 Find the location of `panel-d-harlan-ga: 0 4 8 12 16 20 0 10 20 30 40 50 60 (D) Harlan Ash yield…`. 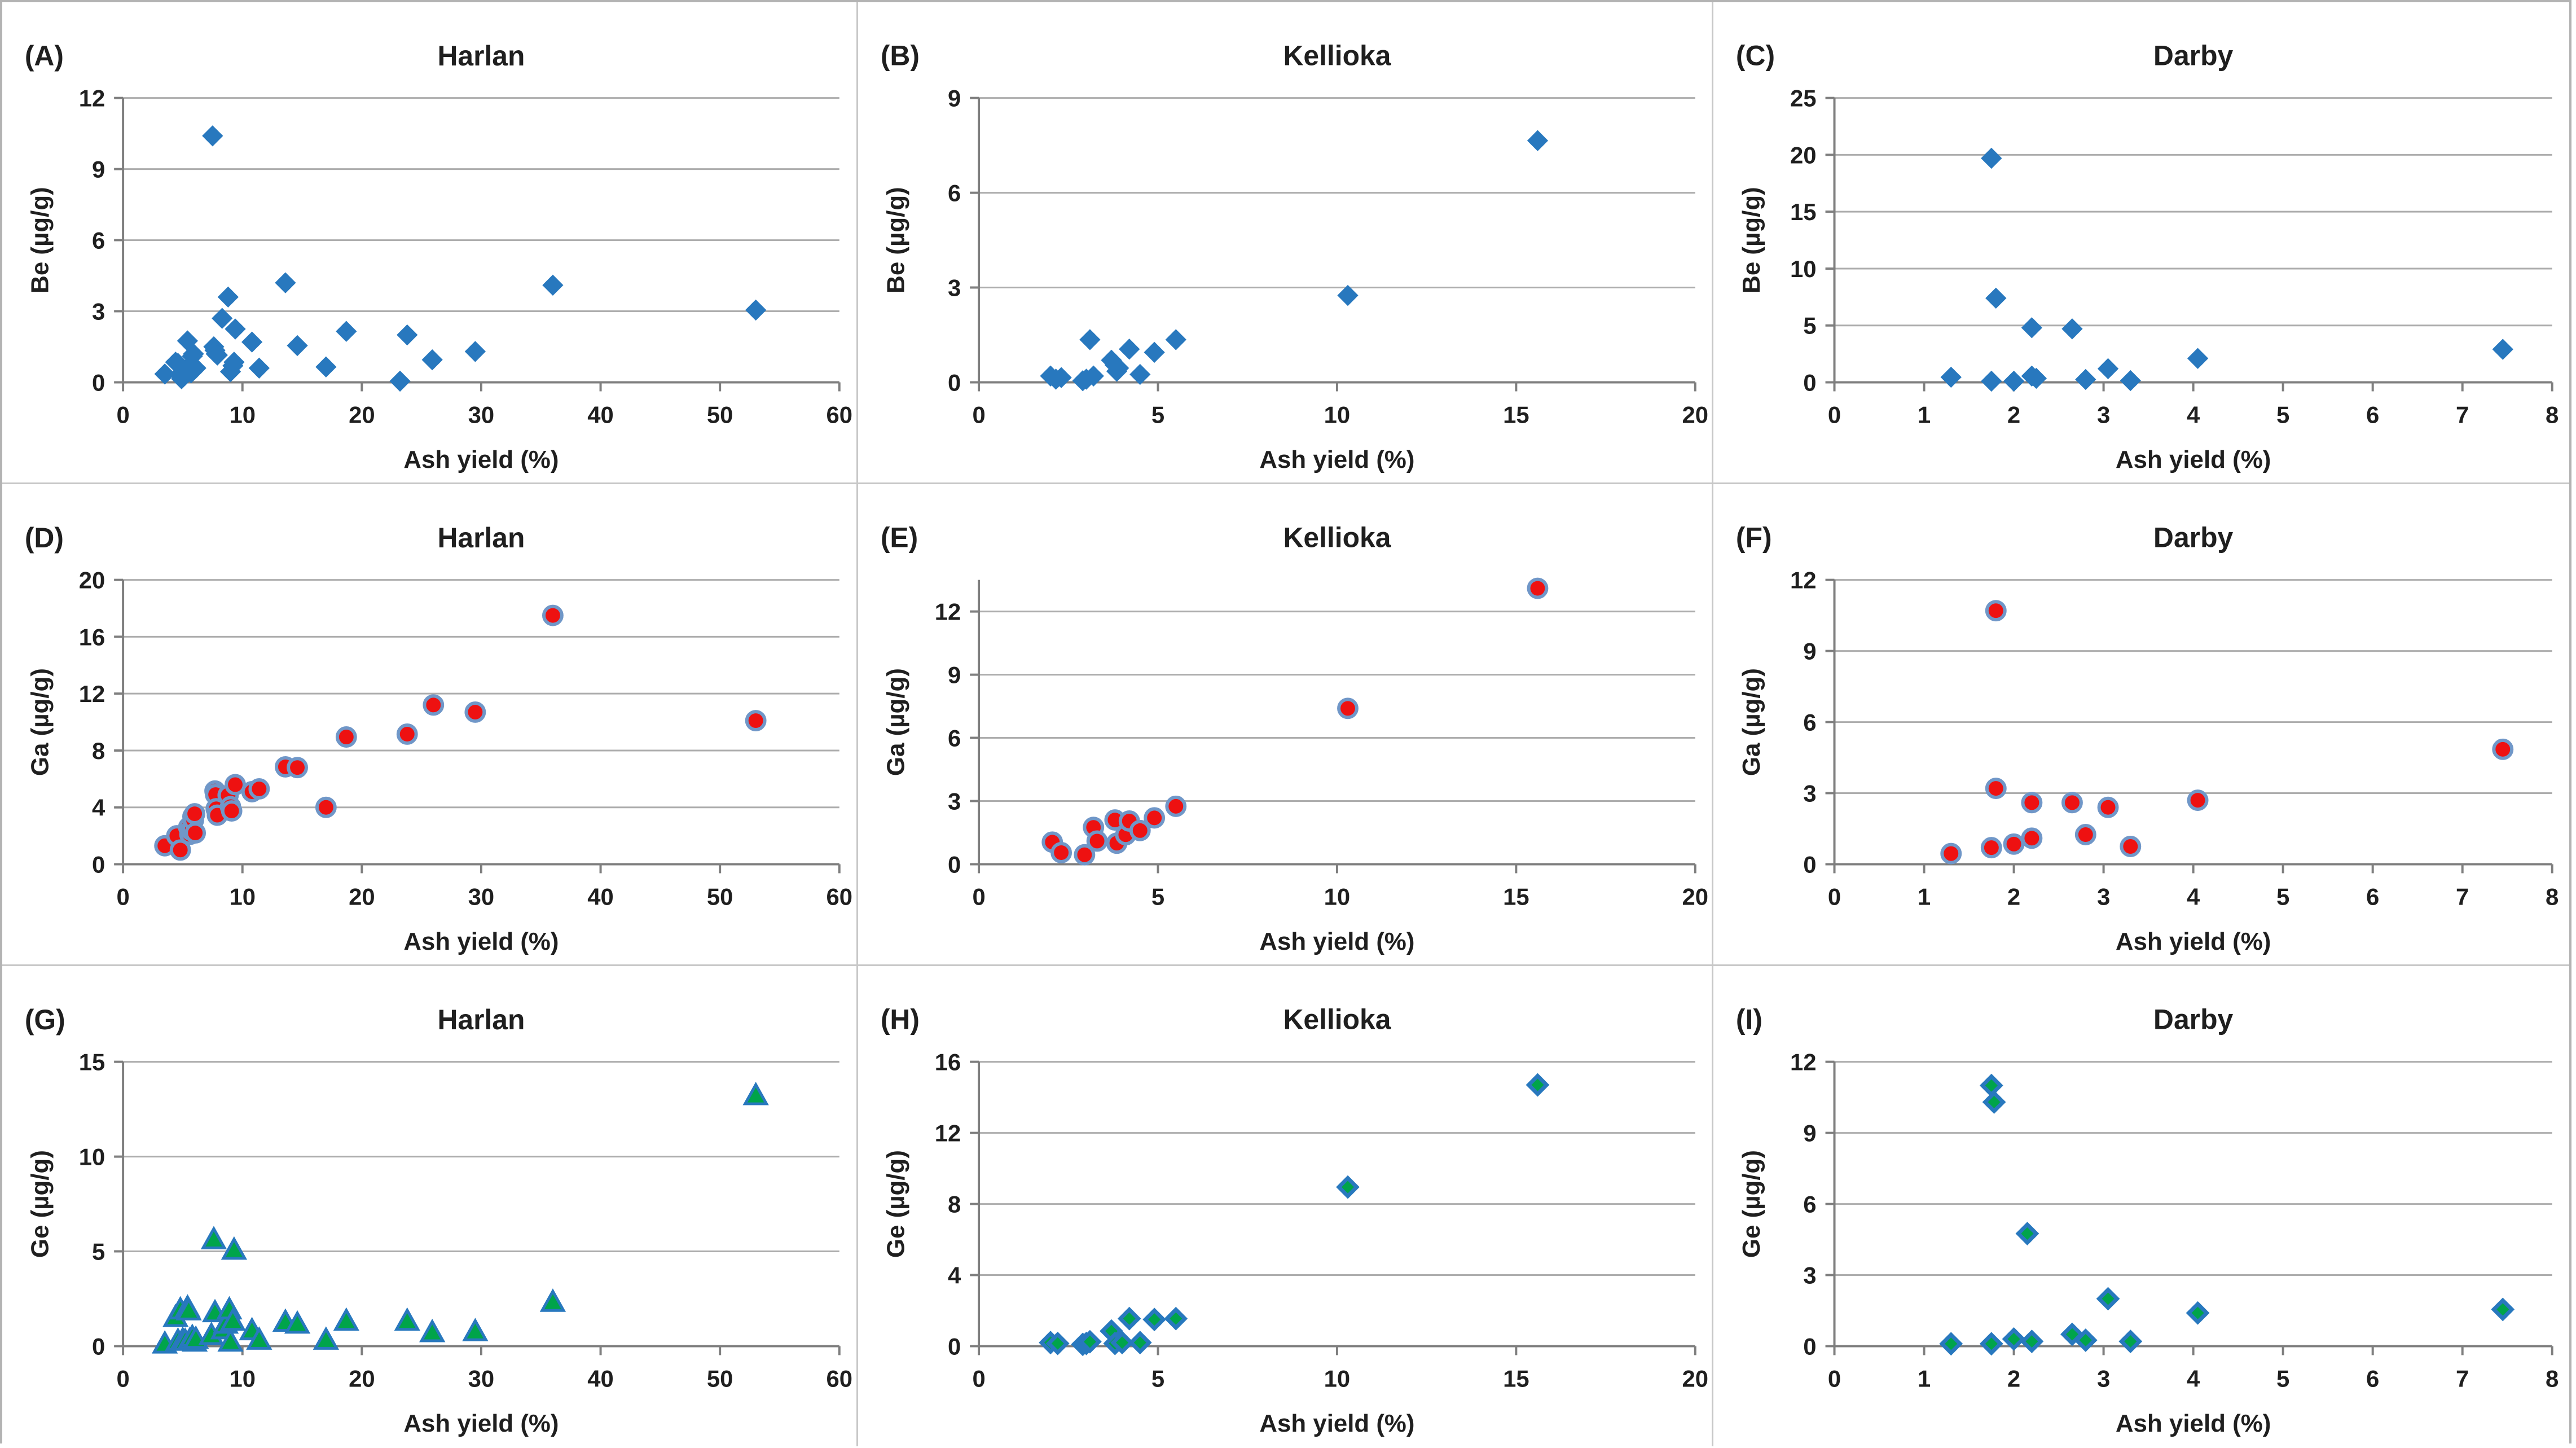

panel-d-harlan-ga: 0 4 8 12 16 20 0 10 20 30 40 50 60 (D) Harlan Ash yield… is located at coordinates (430, 725).